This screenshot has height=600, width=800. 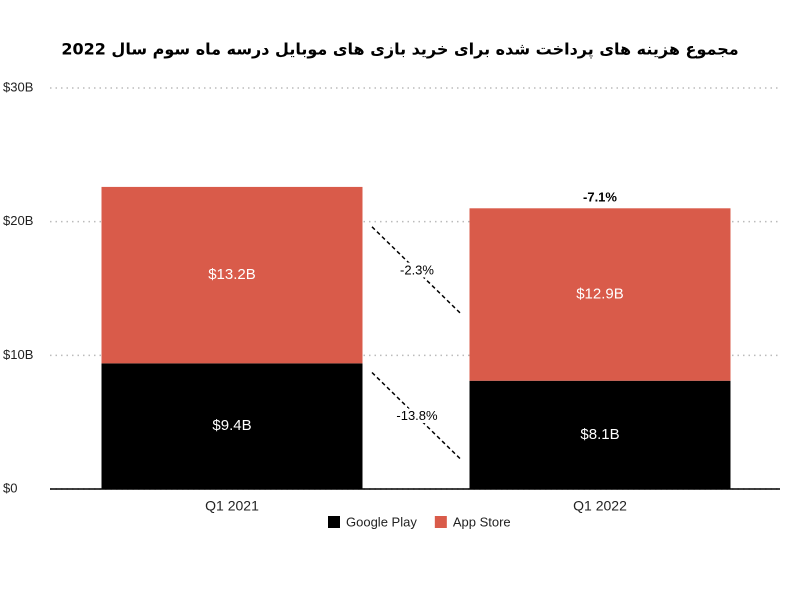 I want to click on change-label: -13.8%, so click(x=417, y=415).